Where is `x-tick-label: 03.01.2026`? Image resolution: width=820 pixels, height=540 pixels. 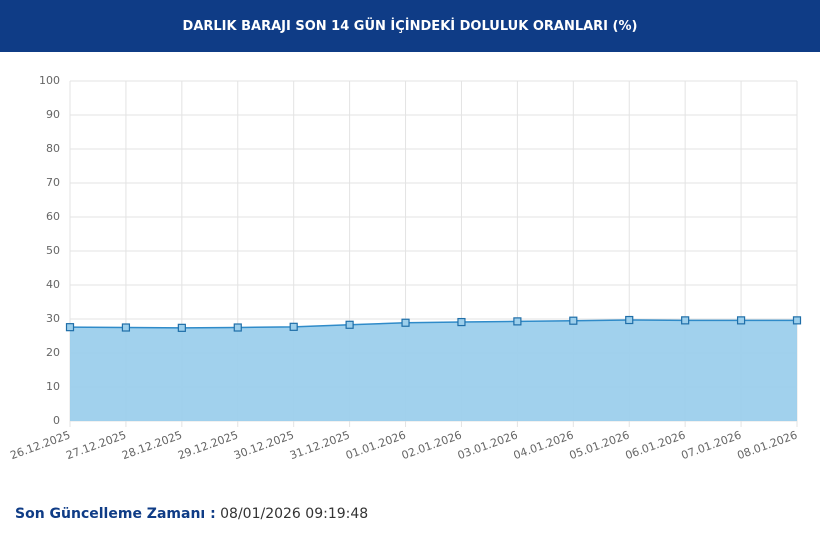
x-tick-label: 03.01.2026 is located at coordinates (488, 445).